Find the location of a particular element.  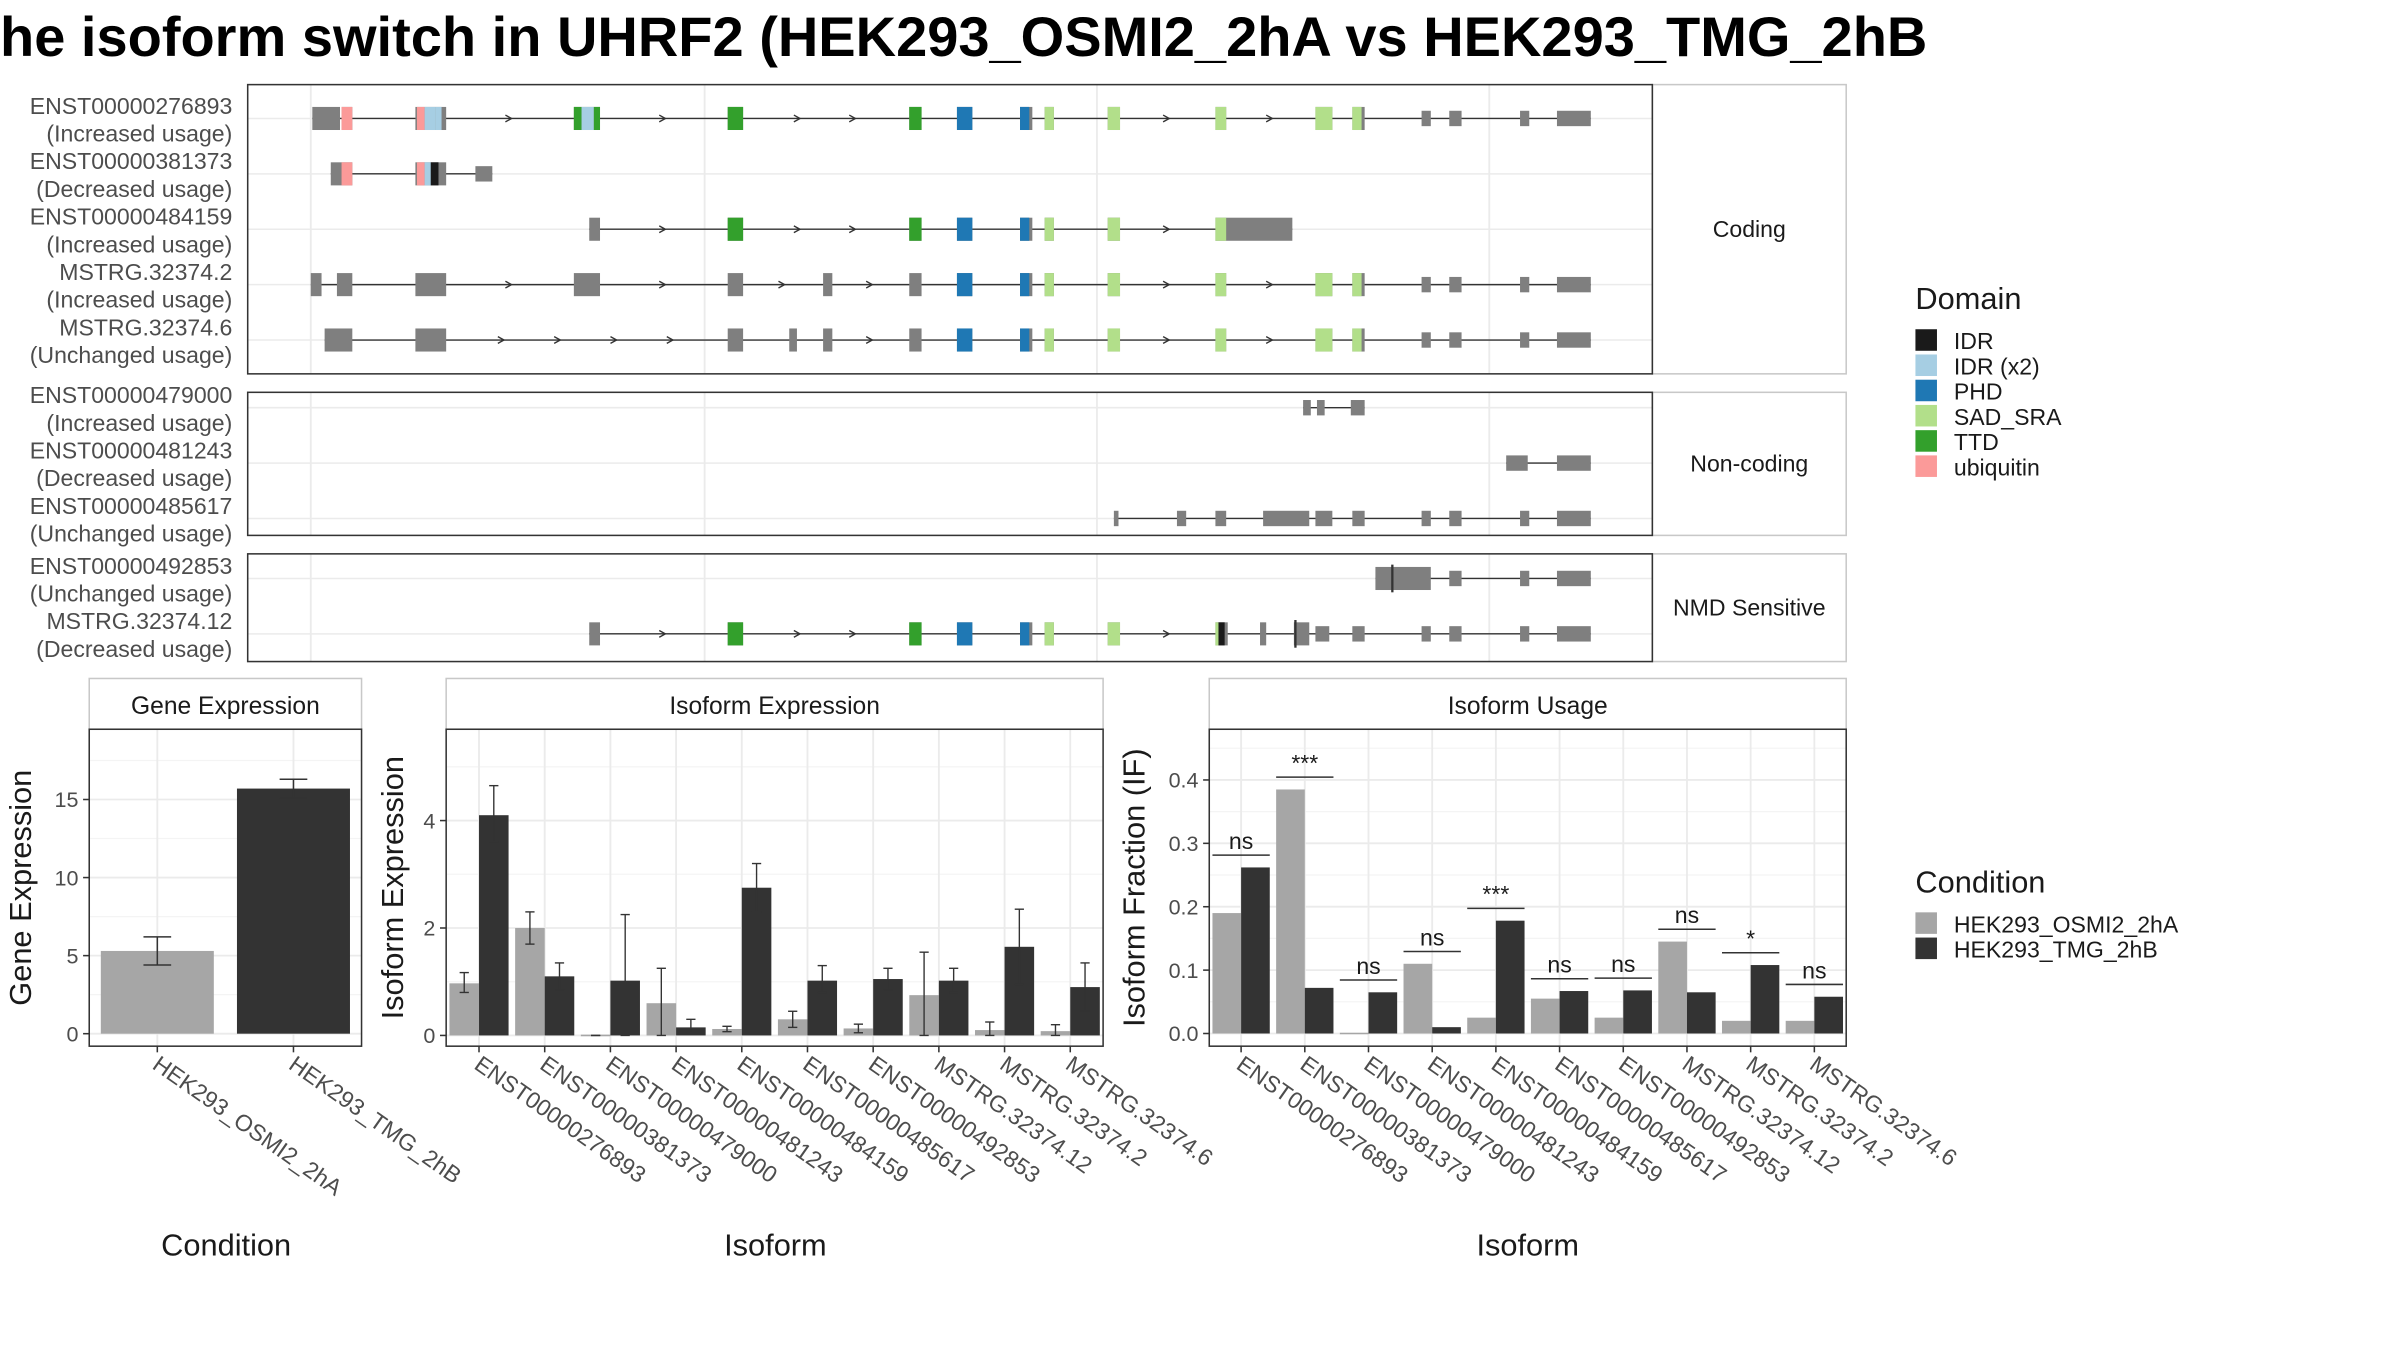

domain-legend-swatch is located at coordinates (1926, 365).